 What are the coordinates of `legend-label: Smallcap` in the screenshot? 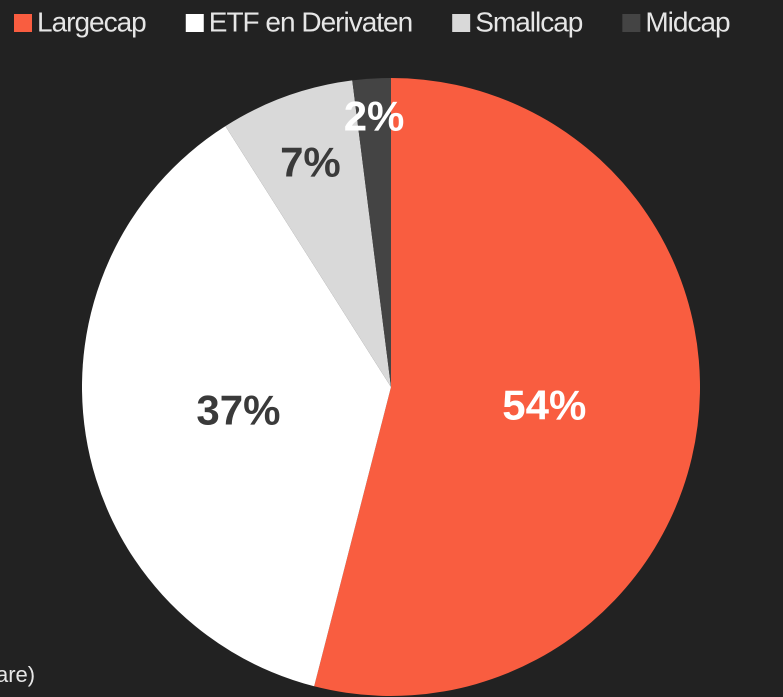 It's located at (529, 21).